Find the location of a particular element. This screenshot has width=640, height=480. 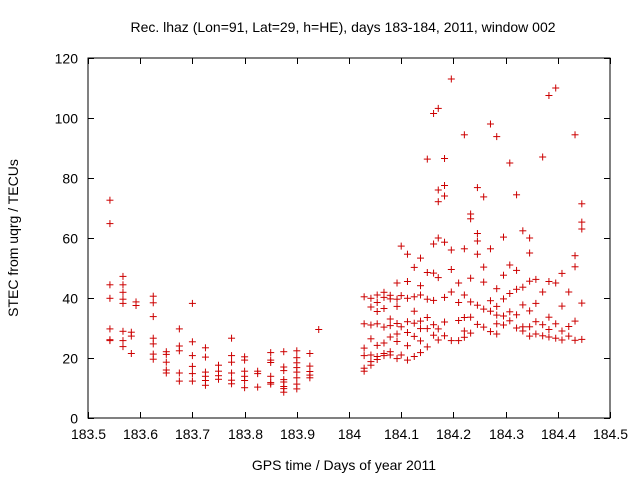

x-tick-label: 183.5 is located at coordinates (88, 434).